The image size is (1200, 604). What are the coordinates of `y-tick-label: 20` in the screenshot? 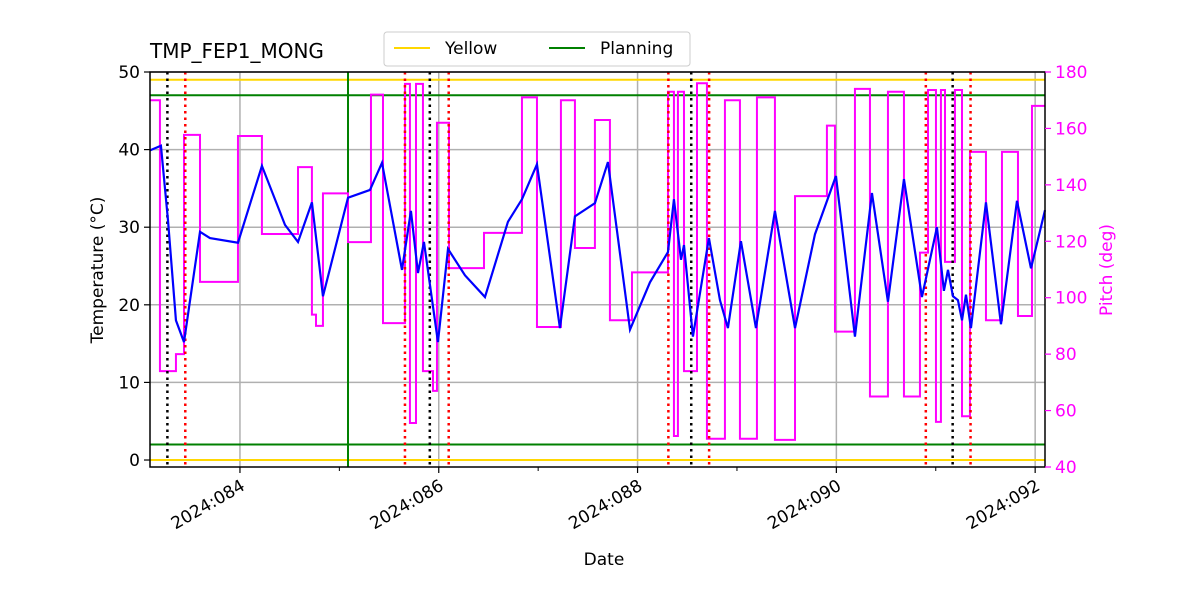 It's located at (129, 306).